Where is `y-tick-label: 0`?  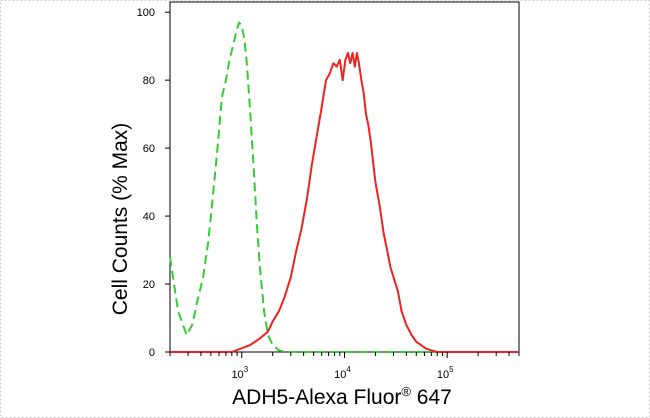 y-tick-label: 0 is located at coordinates (152, 353).